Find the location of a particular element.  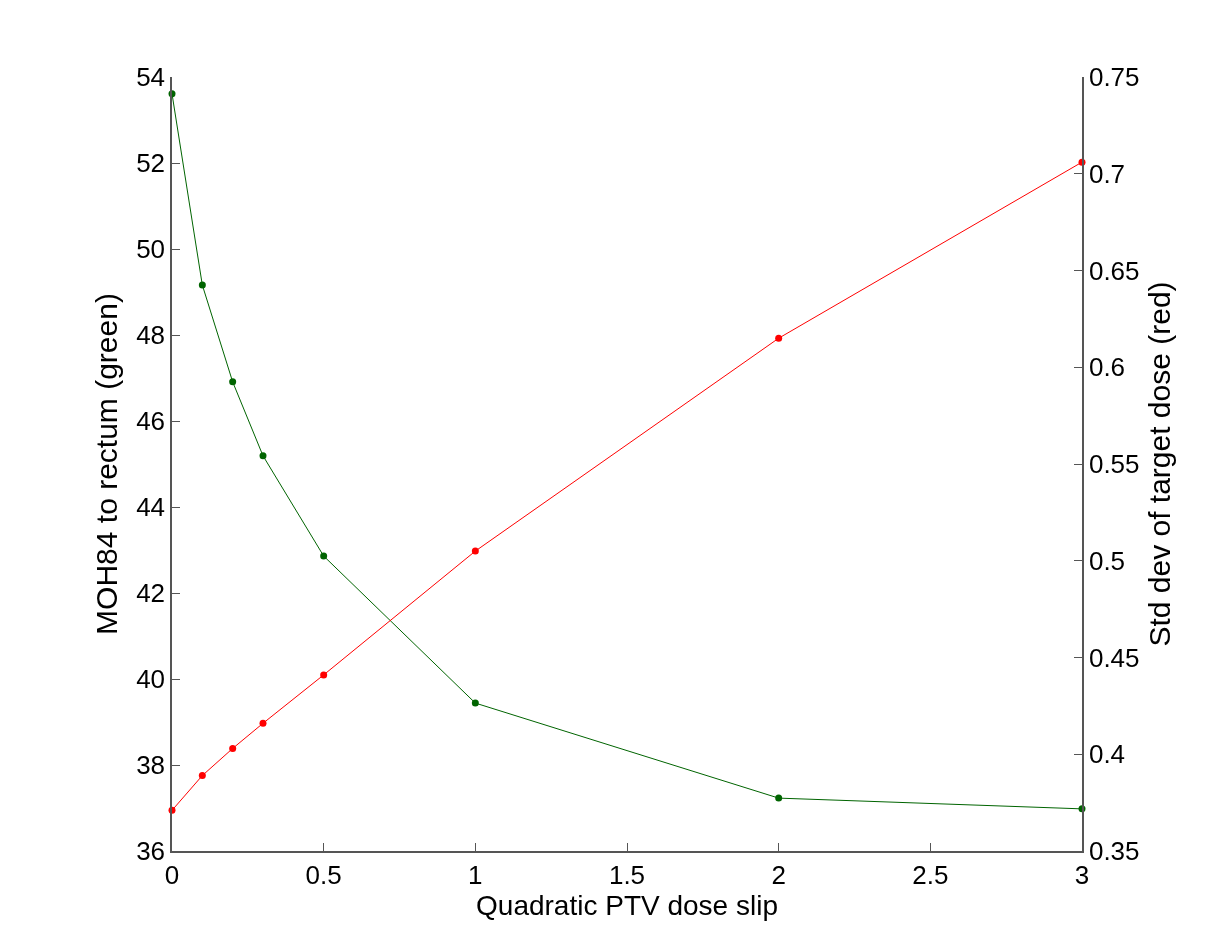

x-tick-label: 0 is located at coordinates (172, 874).